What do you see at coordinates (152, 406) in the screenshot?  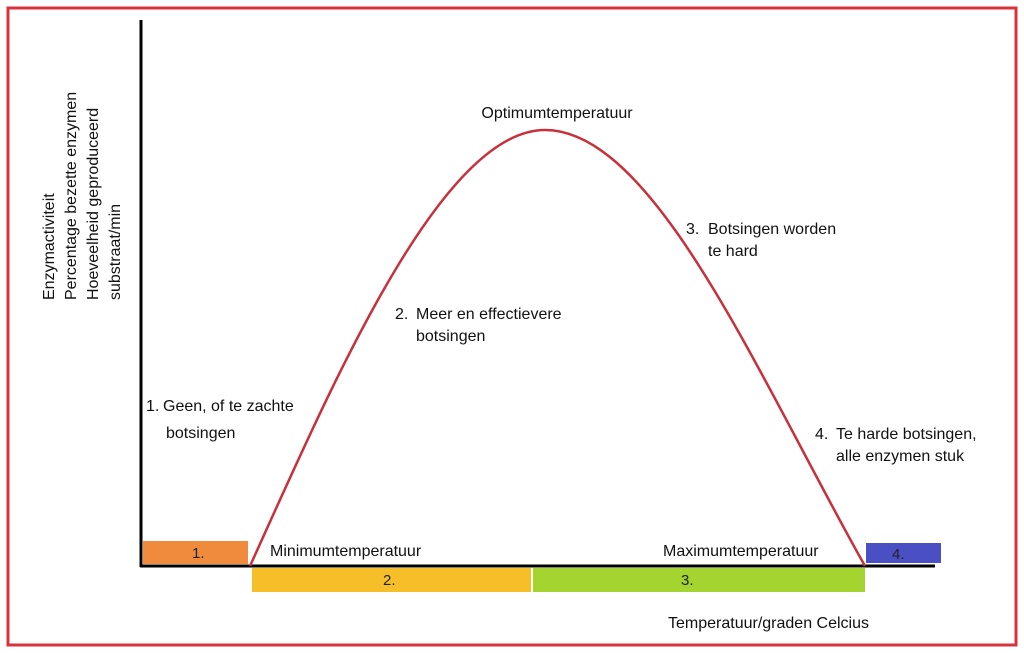 I see `annotation-1-number: 1.` at bounding box center [152, 406].